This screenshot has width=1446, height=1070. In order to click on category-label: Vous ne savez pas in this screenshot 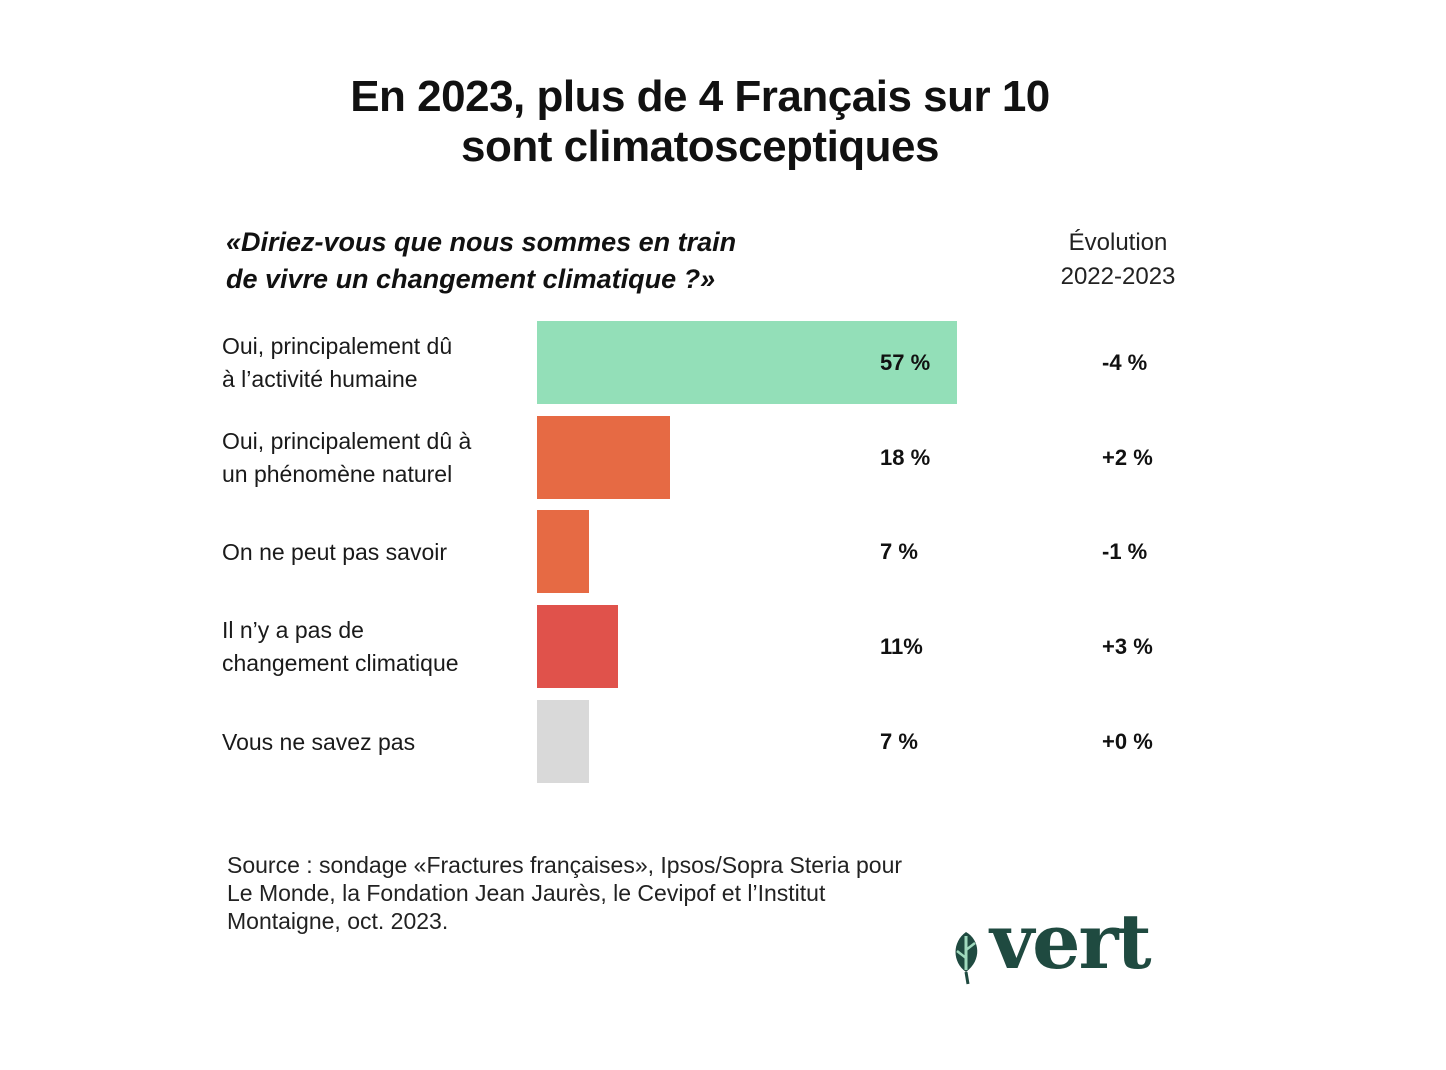, I will do `click(374, 742)`.